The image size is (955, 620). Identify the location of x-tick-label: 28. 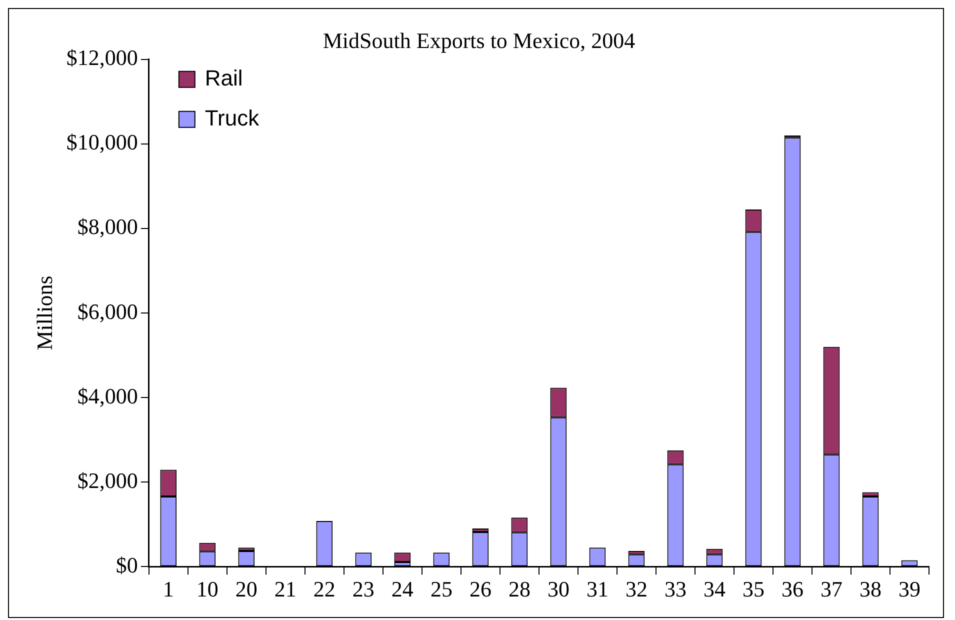
(519, 589).